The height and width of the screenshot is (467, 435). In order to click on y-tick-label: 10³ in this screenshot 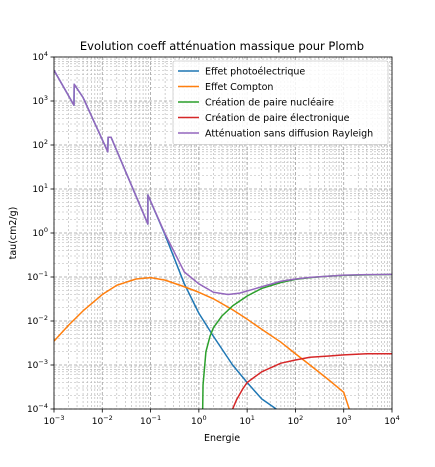, I will do `click(40, 100)`.